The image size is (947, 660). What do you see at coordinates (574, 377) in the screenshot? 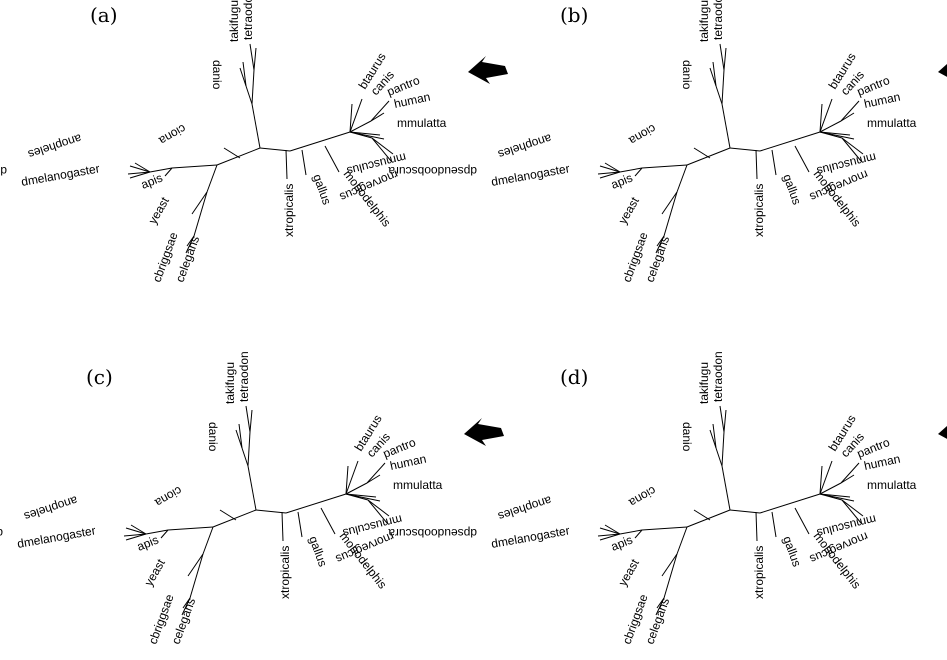
I see `panel-label: (d)` at bounding box center [574, 377].